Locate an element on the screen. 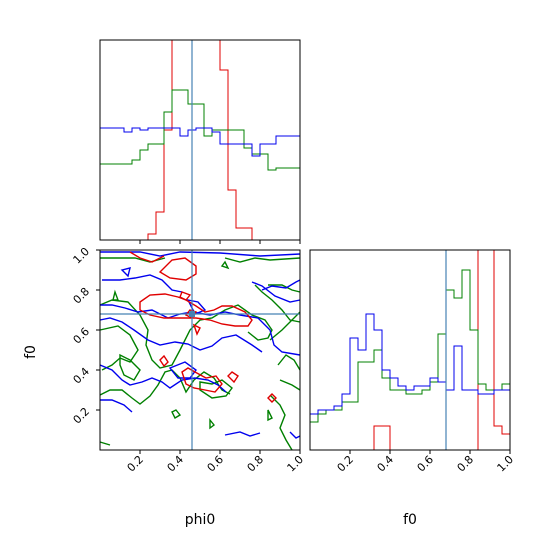  contour-series-blue is located at coordinates (200, 345).